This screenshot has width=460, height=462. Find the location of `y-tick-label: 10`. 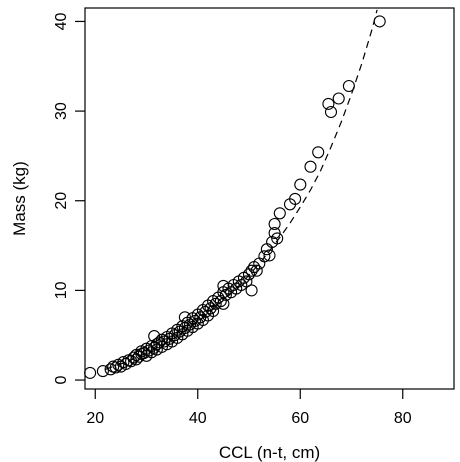

y-tick-label: 10 is located at coordinates (61, 290).